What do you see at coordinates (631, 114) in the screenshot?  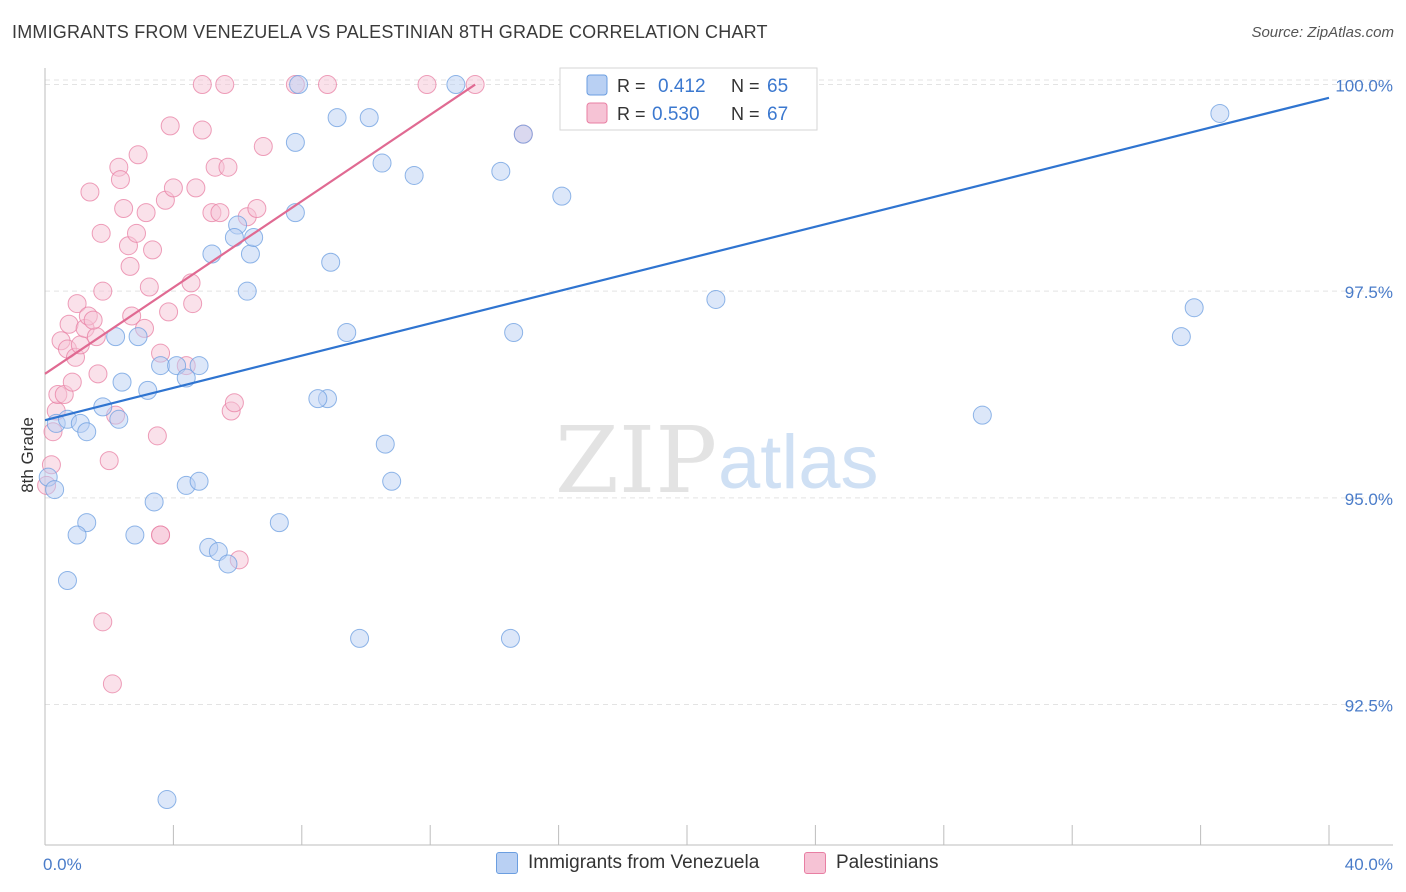 I see `legend-r-label-2: R =` at bounding box center [631, 114].